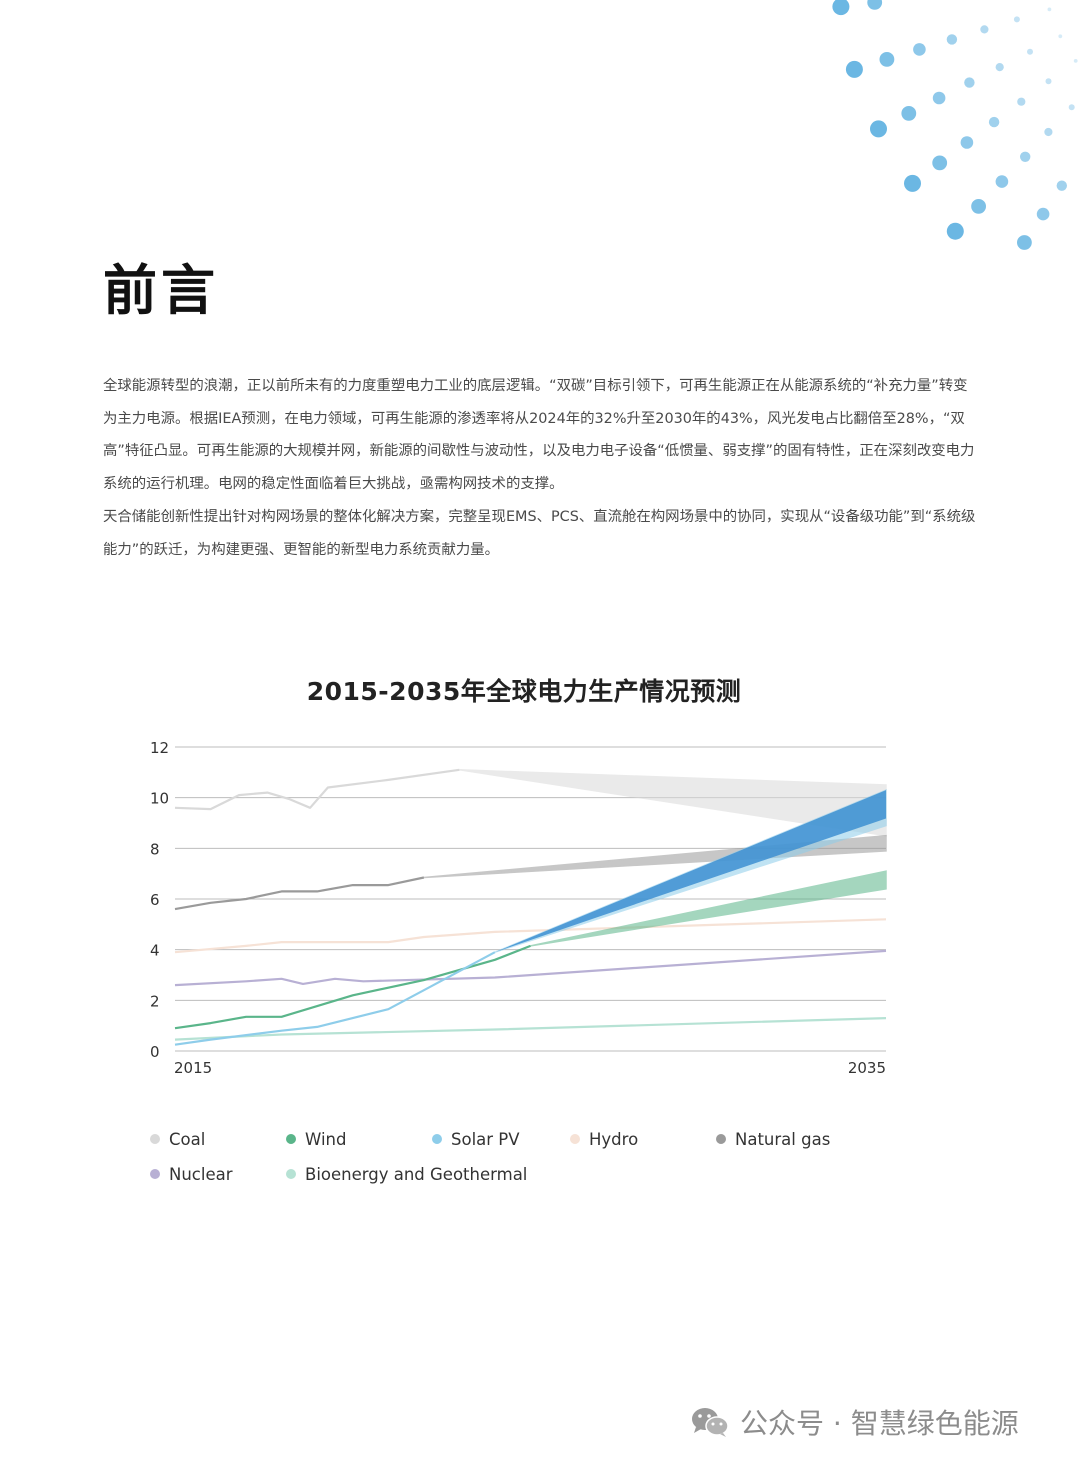  I want to click on watermark-text: 公众号 · 智慧绿色能源, so click(879, 1423).